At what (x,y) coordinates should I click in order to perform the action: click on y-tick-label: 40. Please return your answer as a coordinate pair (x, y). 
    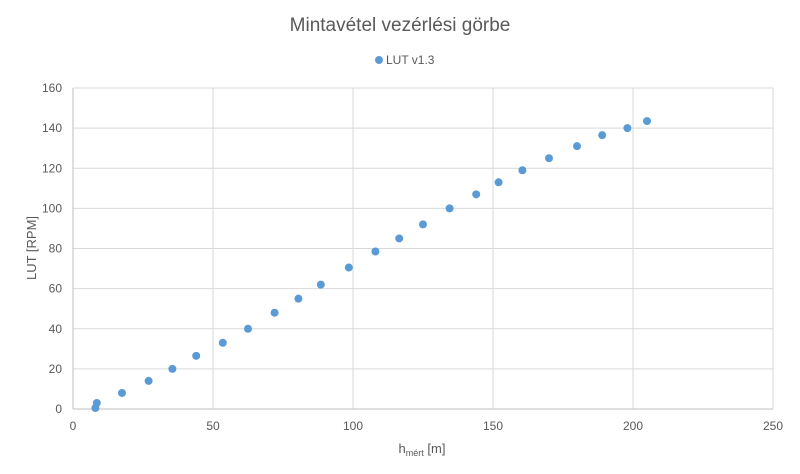
    Looking at the image, I should click on (56, 329).